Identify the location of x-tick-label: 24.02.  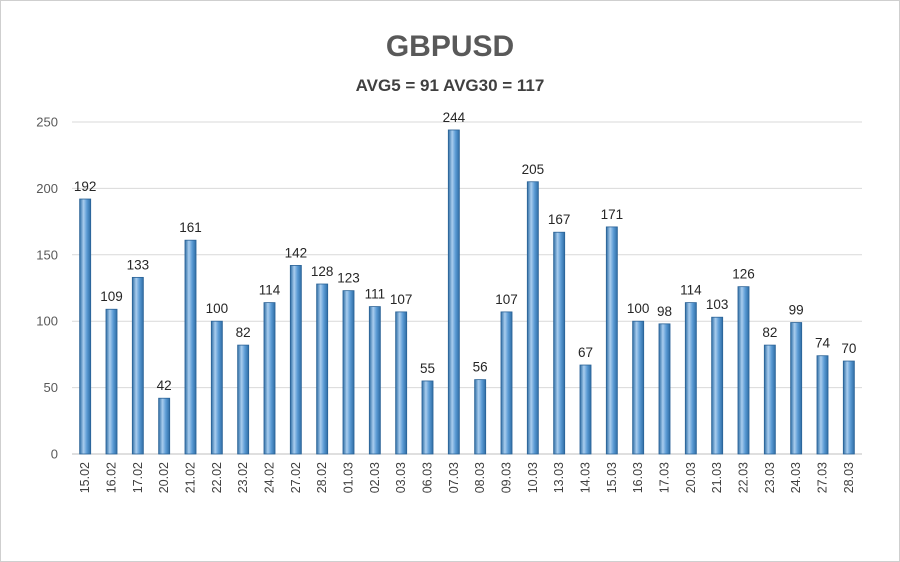
(270, 477).